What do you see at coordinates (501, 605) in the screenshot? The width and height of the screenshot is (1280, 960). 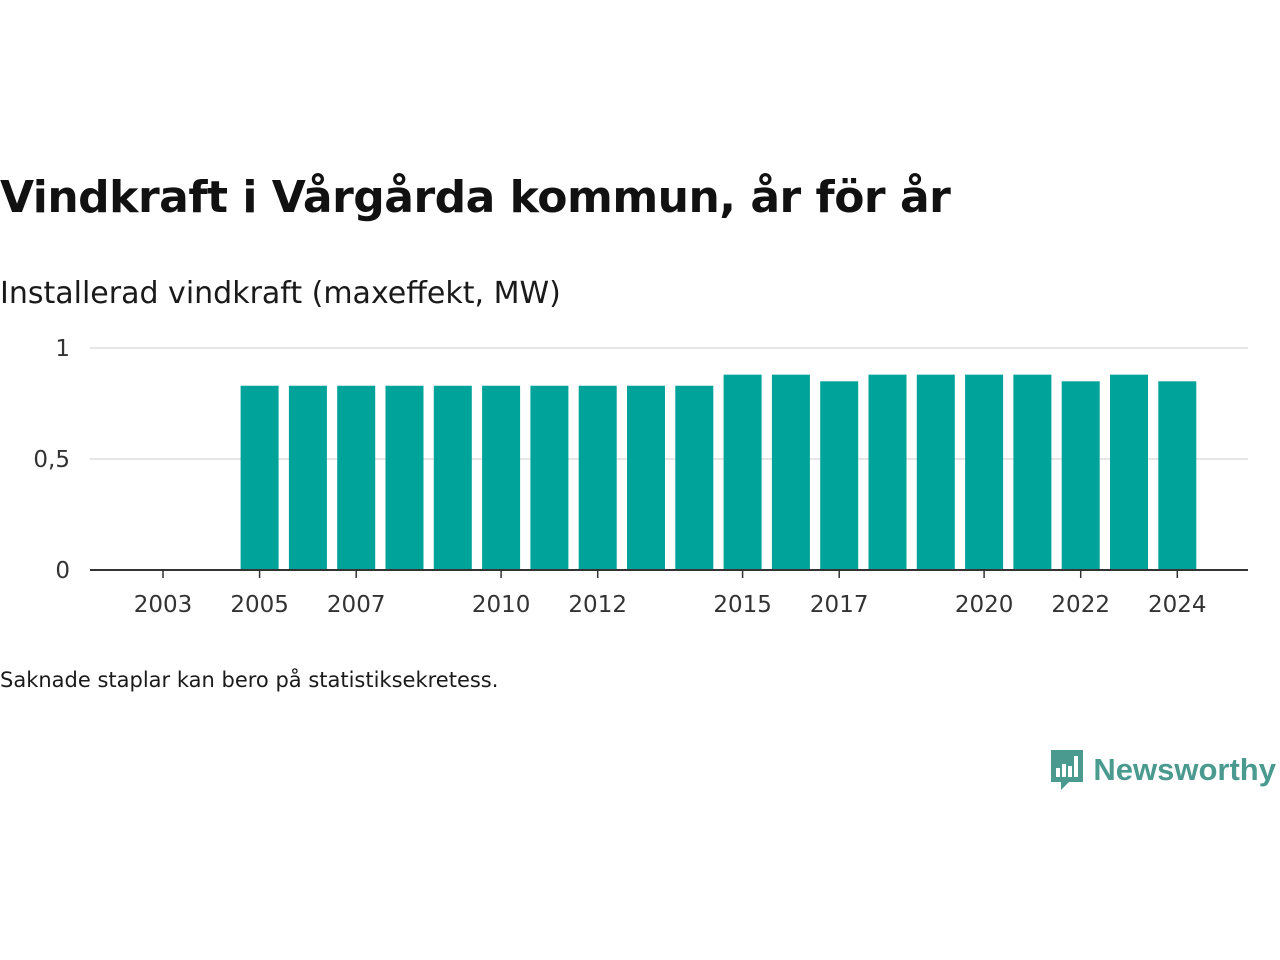 I see `x-tick-label: 2010` at bounding box center [501, 605].